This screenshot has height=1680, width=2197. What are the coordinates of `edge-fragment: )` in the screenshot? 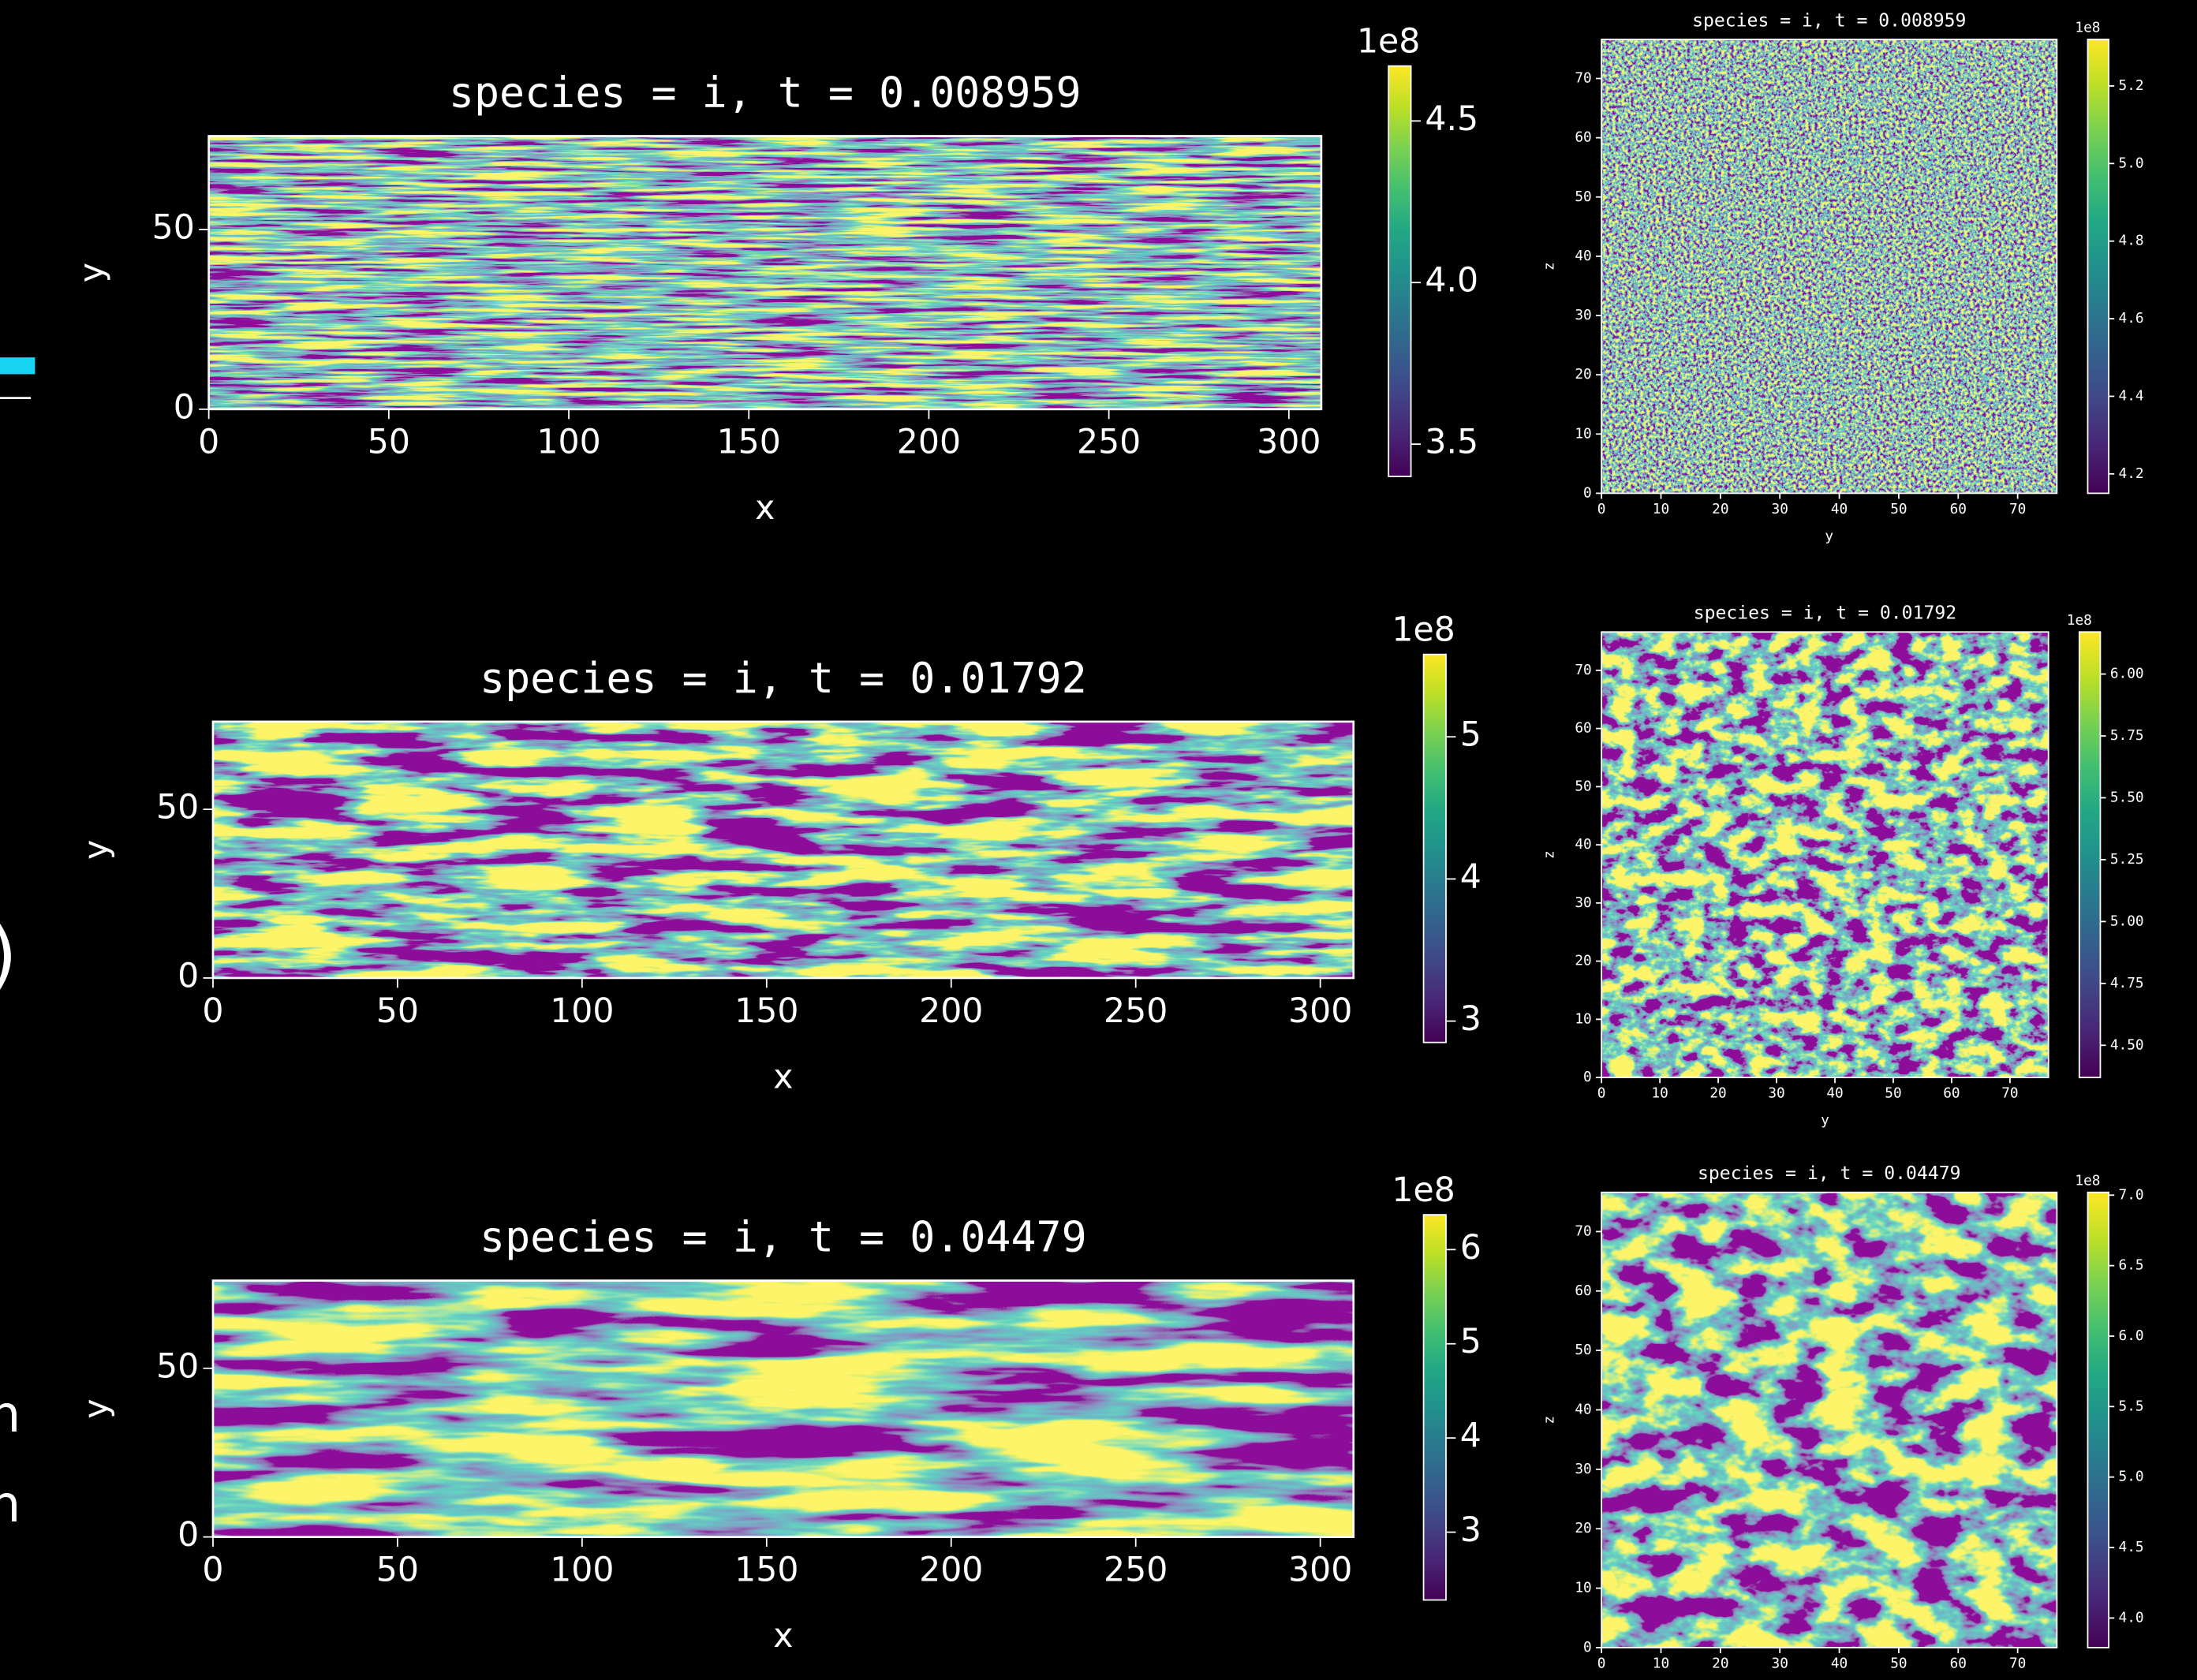 It's located at (8, 954).